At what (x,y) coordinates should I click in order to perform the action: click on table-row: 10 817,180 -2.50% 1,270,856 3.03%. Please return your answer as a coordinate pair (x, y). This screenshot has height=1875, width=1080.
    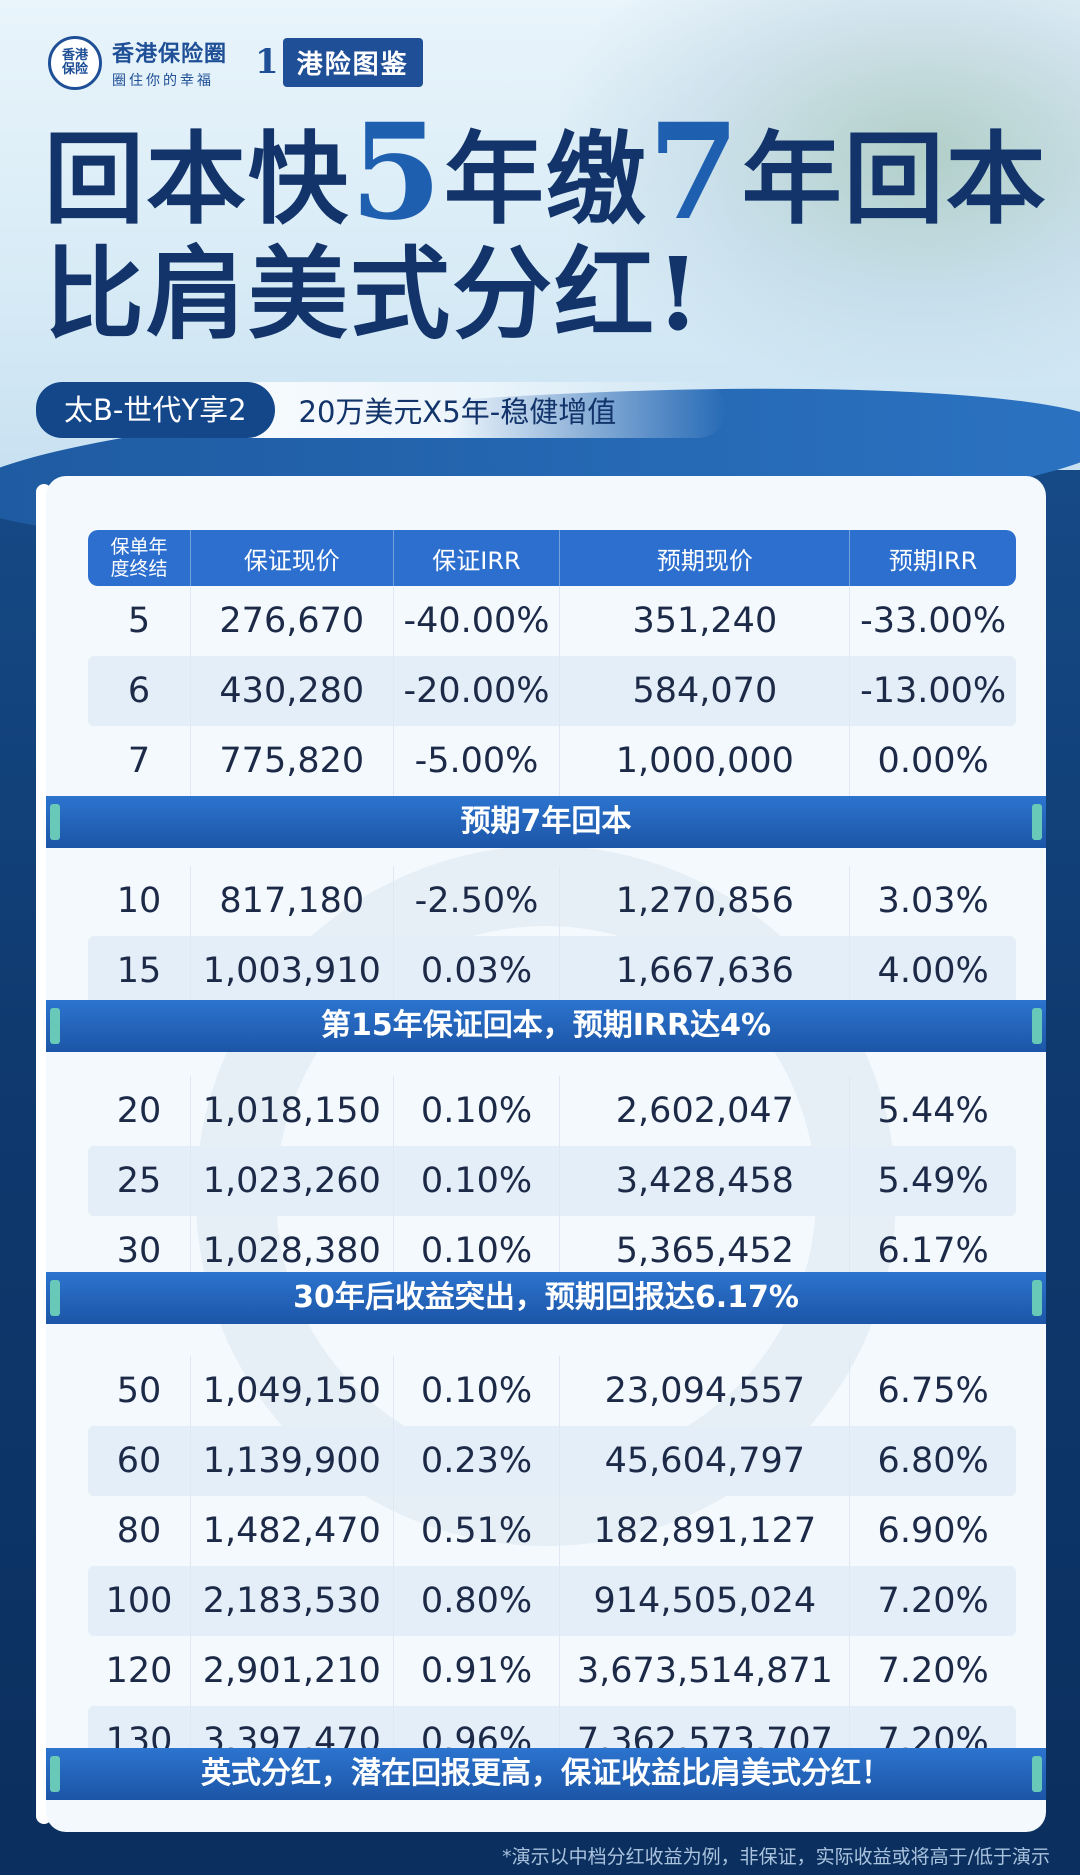
    Looking at the image, I should click on (552, 901).